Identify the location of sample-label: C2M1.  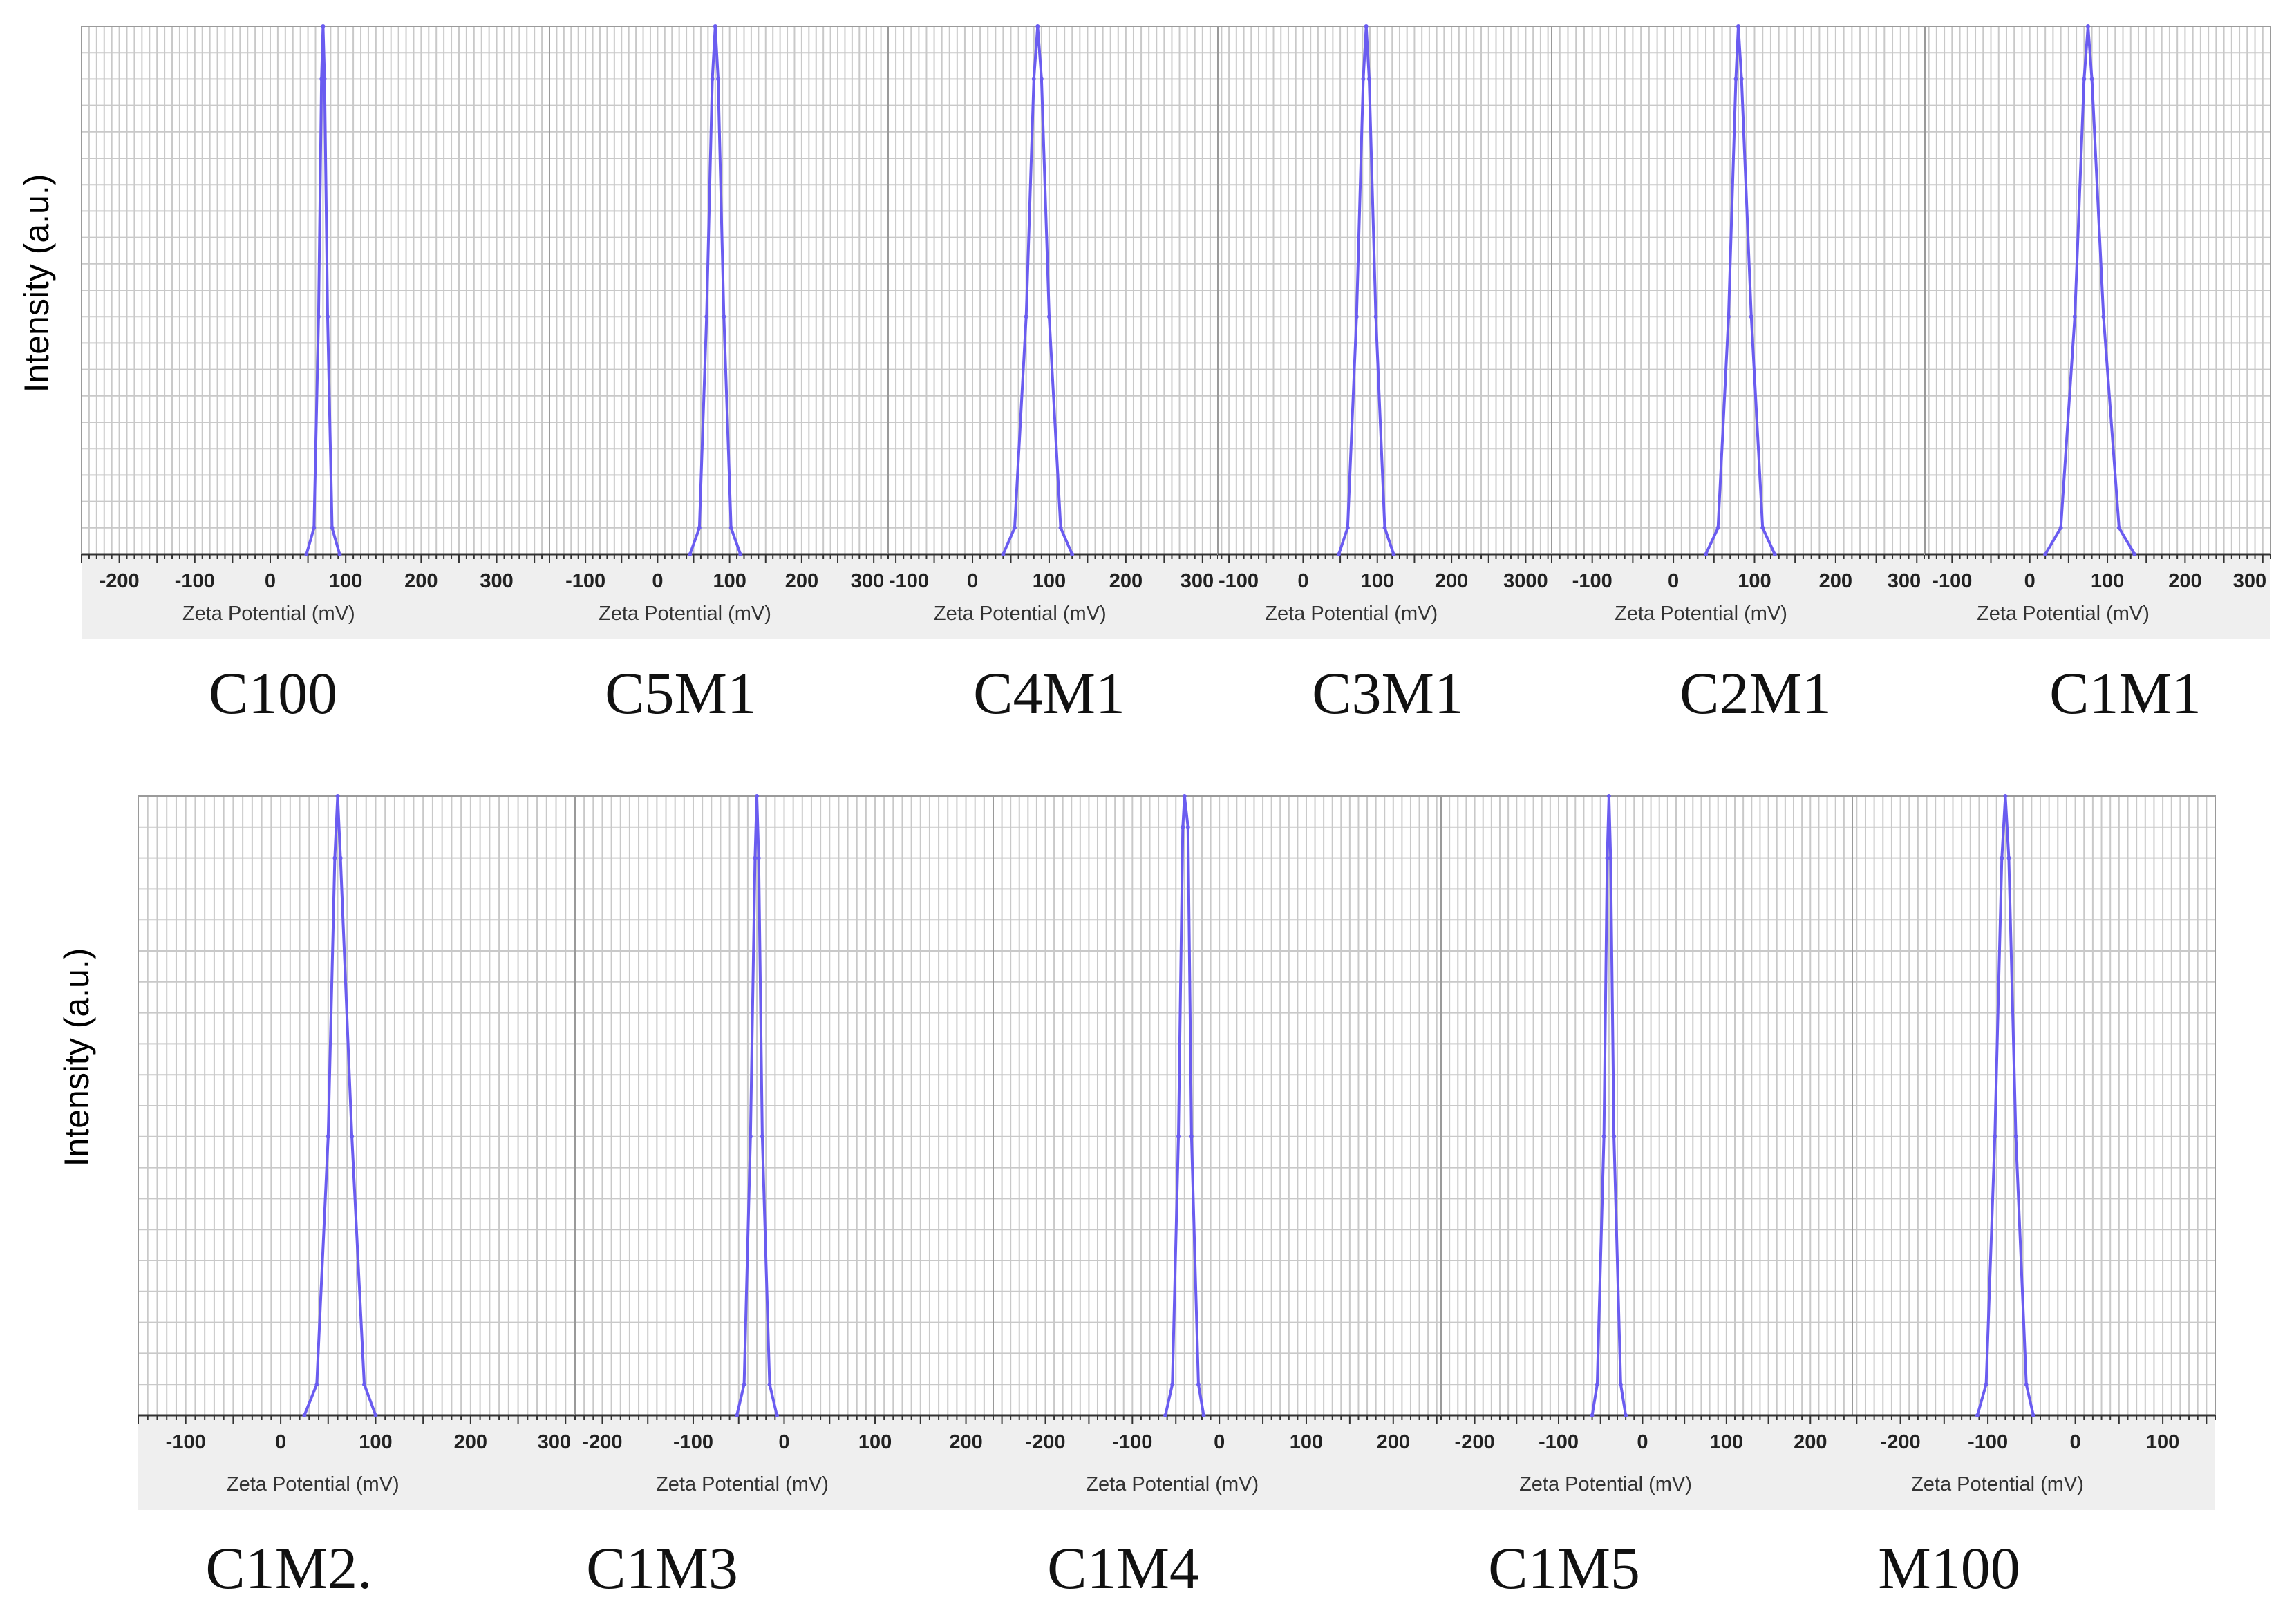
(1756, 693).